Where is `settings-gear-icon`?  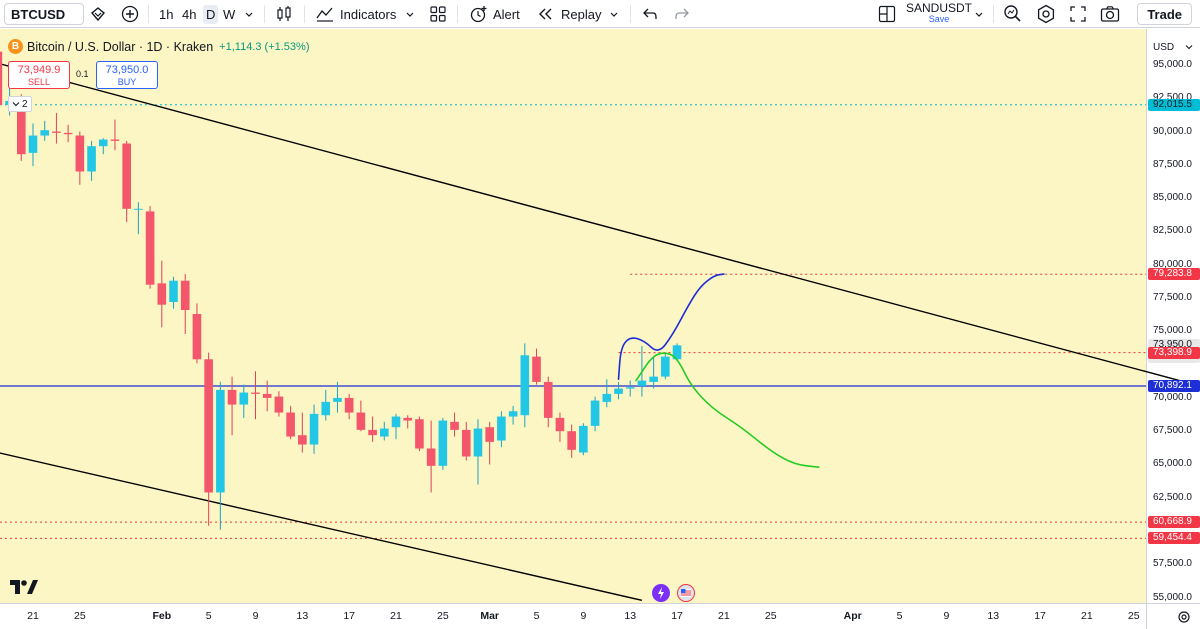
settings-gear-icon is located at coordinates (1046, 14).